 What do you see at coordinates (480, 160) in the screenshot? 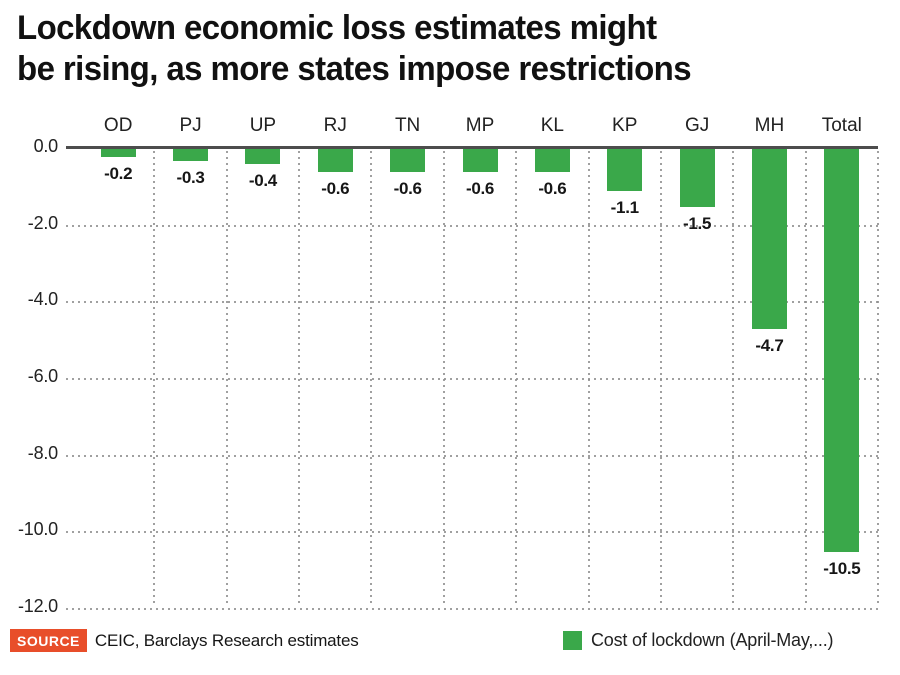
I see `bar-mp` at bounding box center [480, 160].